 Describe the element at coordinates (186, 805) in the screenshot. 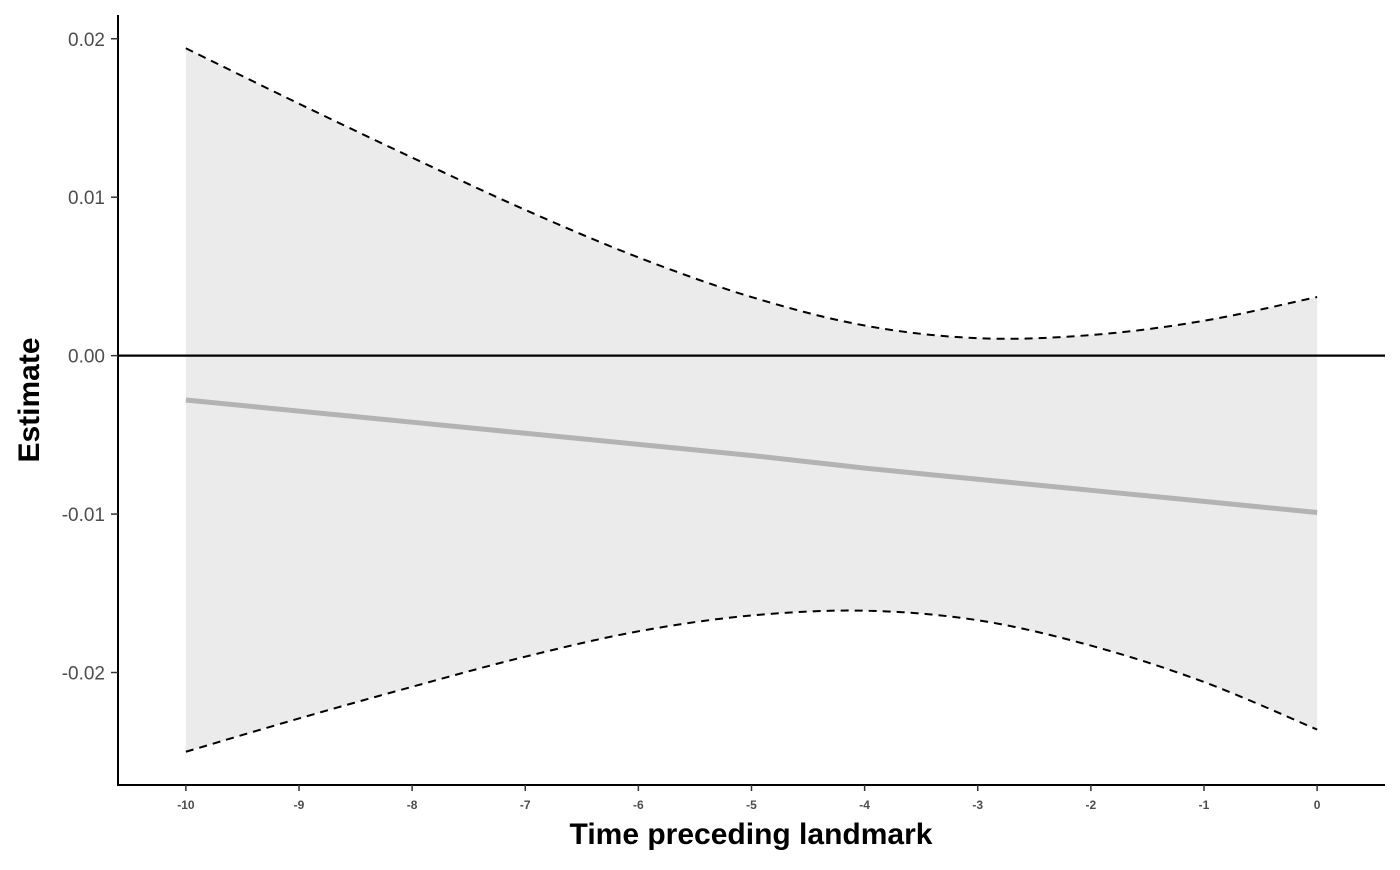

I see `x-tick-label: -10` at that location.